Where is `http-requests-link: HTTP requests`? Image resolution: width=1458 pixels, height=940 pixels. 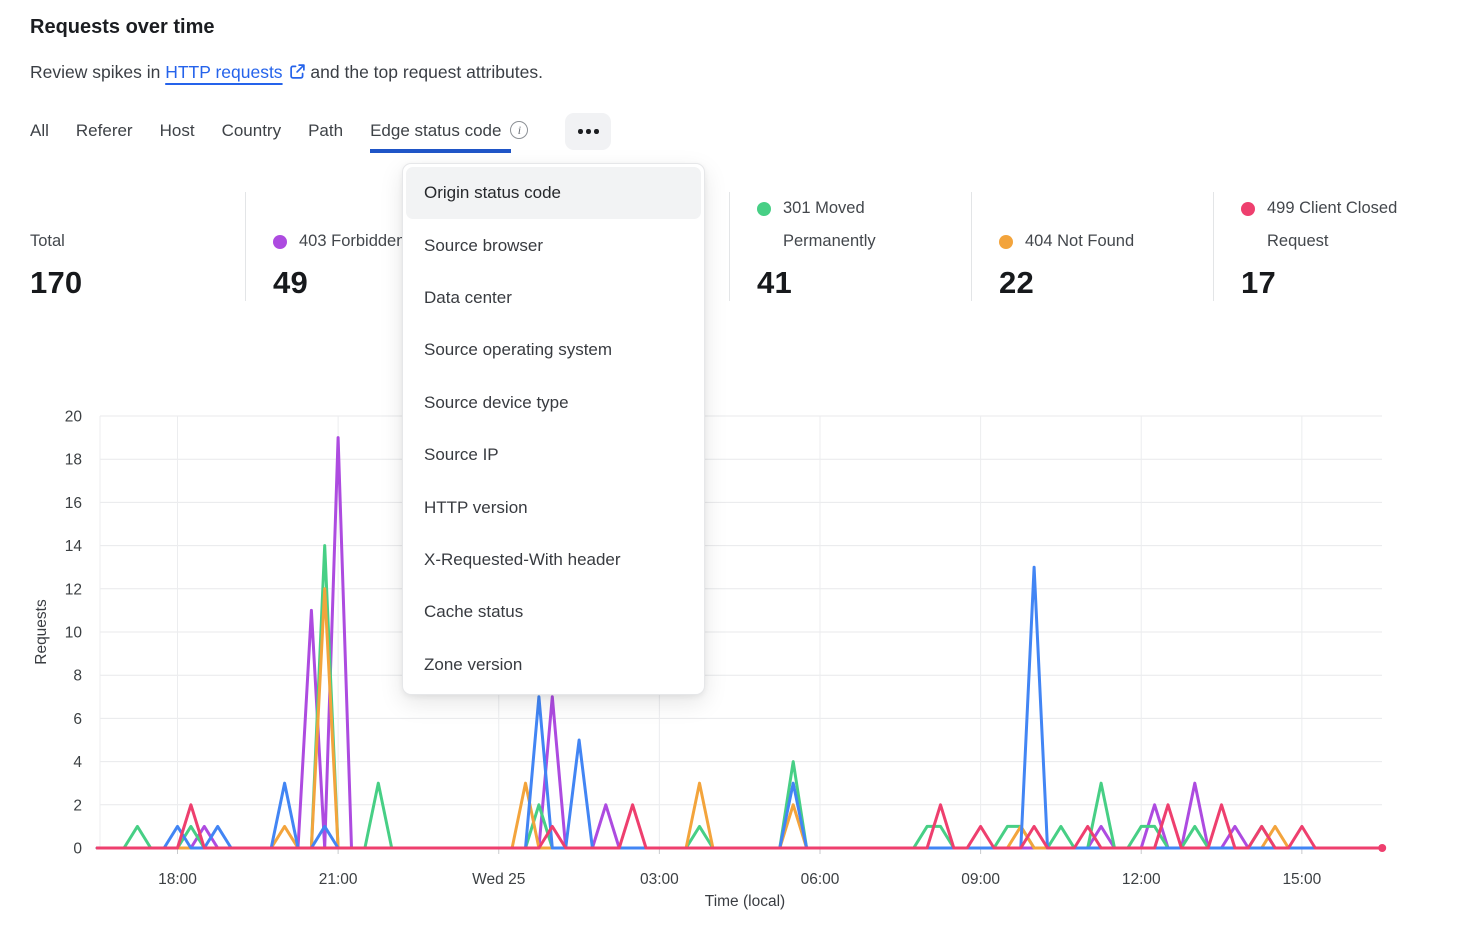
http-requests-link: HTTP requests is located at coordinates (224, 72).